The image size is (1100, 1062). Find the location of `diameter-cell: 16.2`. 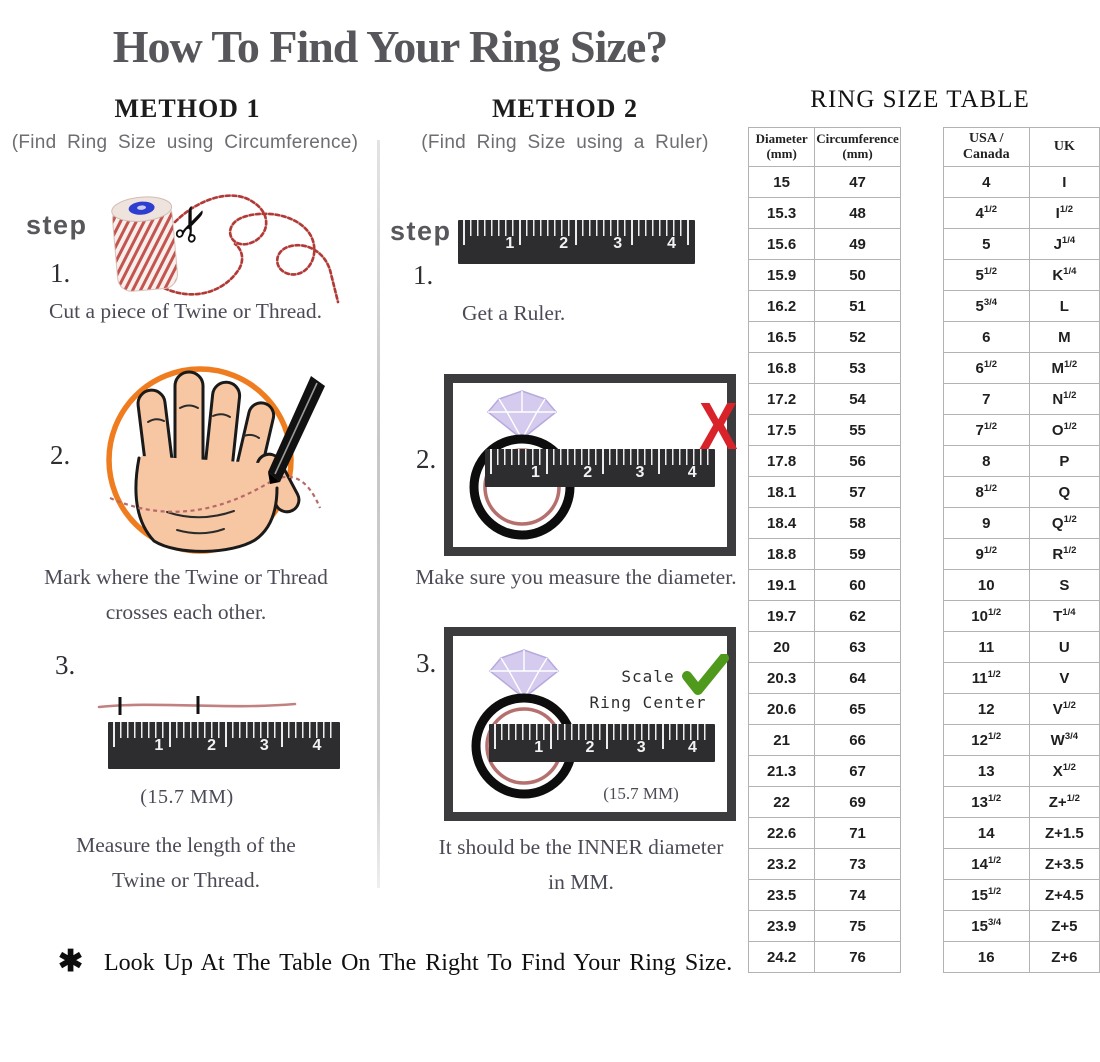

diameter-cell: 16.2 is located at coordinates (781, 306).